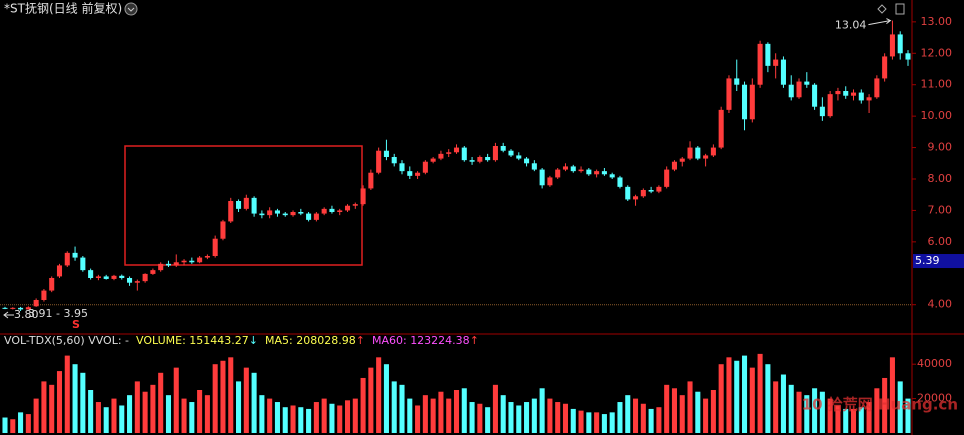 The image size is (964, 435). I want to click on highlight-box, so click(243, 205).